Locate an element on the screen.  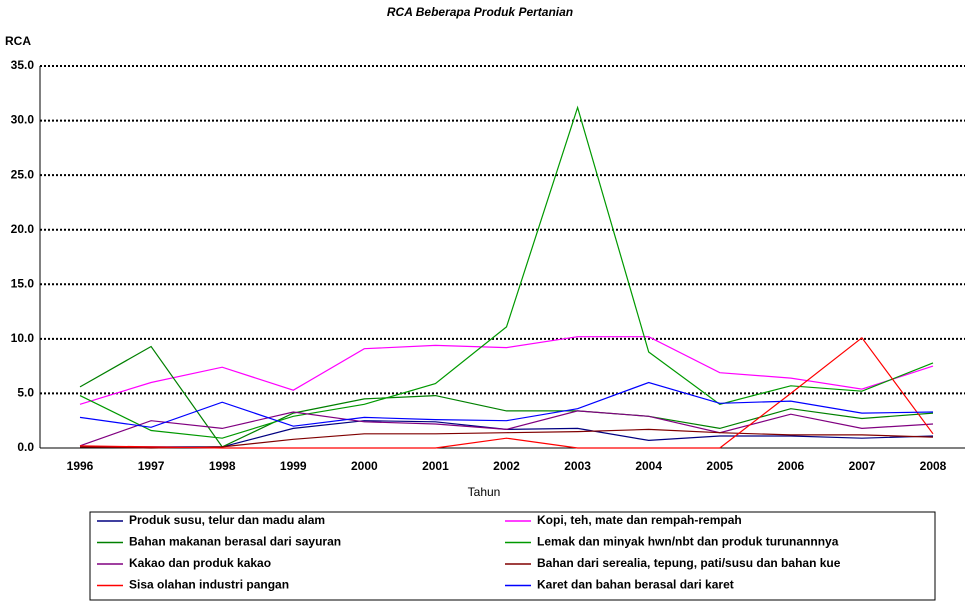
x-tick-label: 2007 is located at coordinates (862, 466).